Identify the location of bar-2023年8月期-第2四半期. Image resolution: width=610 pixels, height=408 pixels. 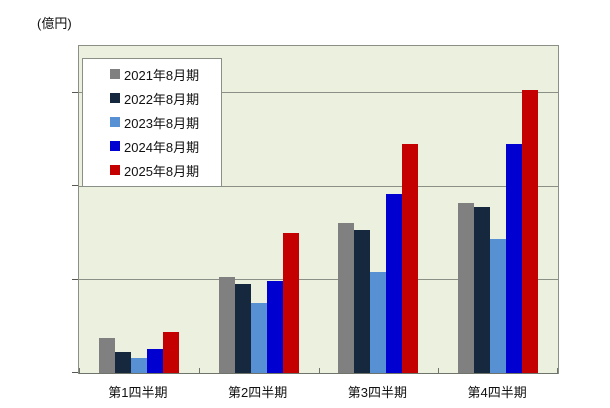
(258, 337).